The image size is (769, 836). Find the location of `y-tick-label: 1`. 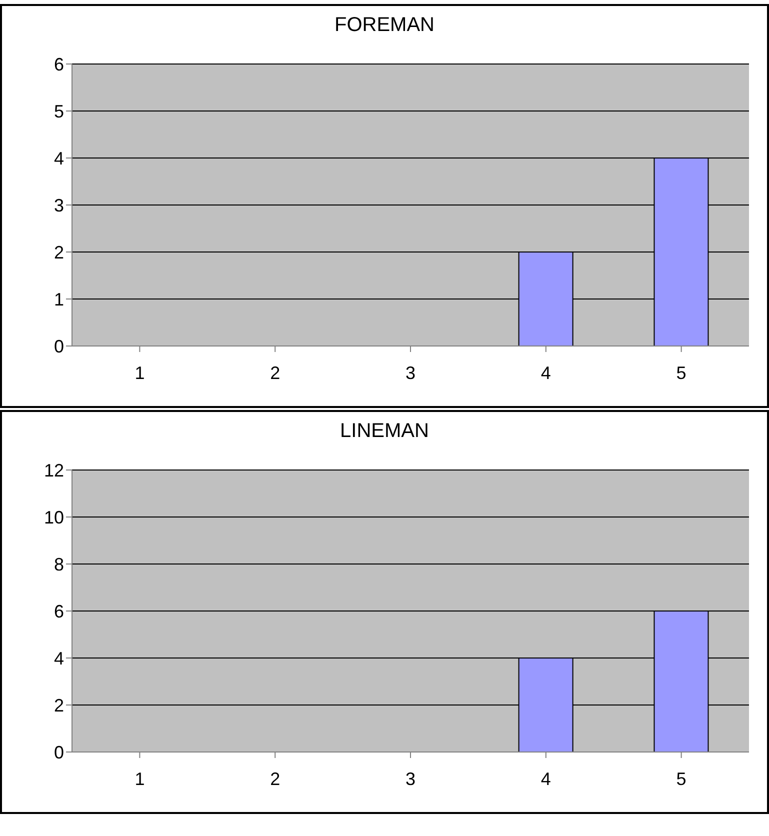

y-tick-label: 1 is located at coordinates (59, 299).